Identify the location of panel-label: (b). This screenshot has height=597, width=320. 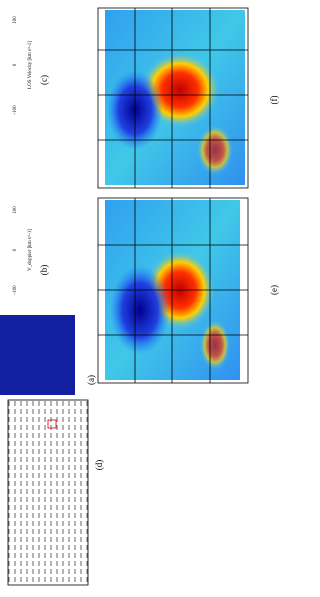
(44, 270).